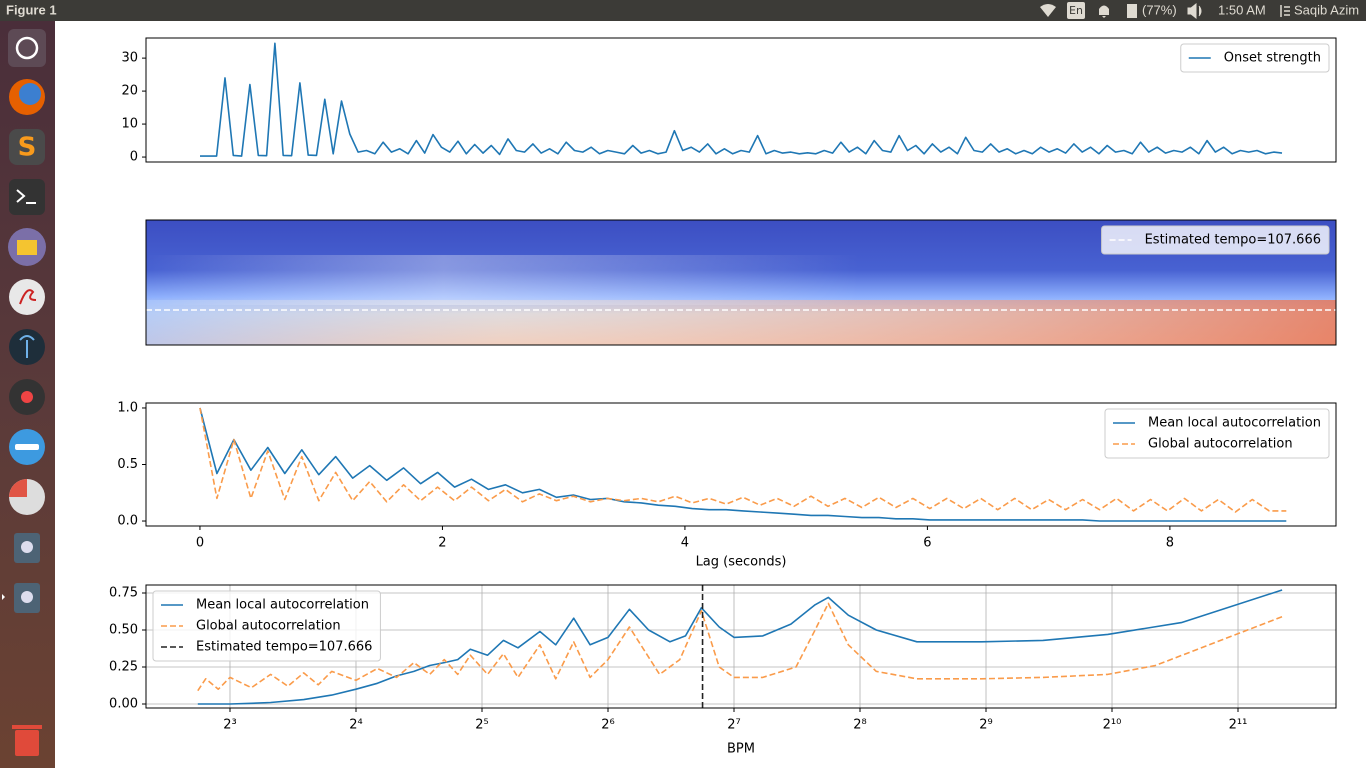 The height and width of the screenshot is (768, 1366). I want to click on trash-icon, so click(27, 743).